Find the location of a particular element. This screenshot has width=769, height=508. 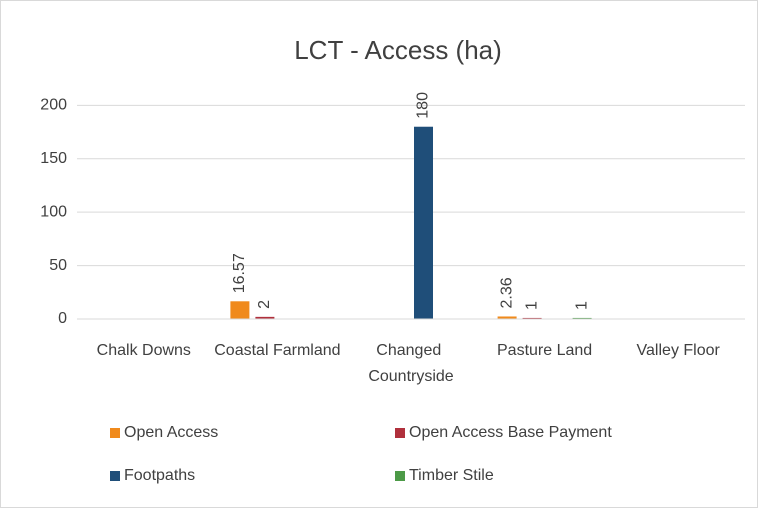

chart-title: LCT - Access (ha) is located at coordinates (398, 50).